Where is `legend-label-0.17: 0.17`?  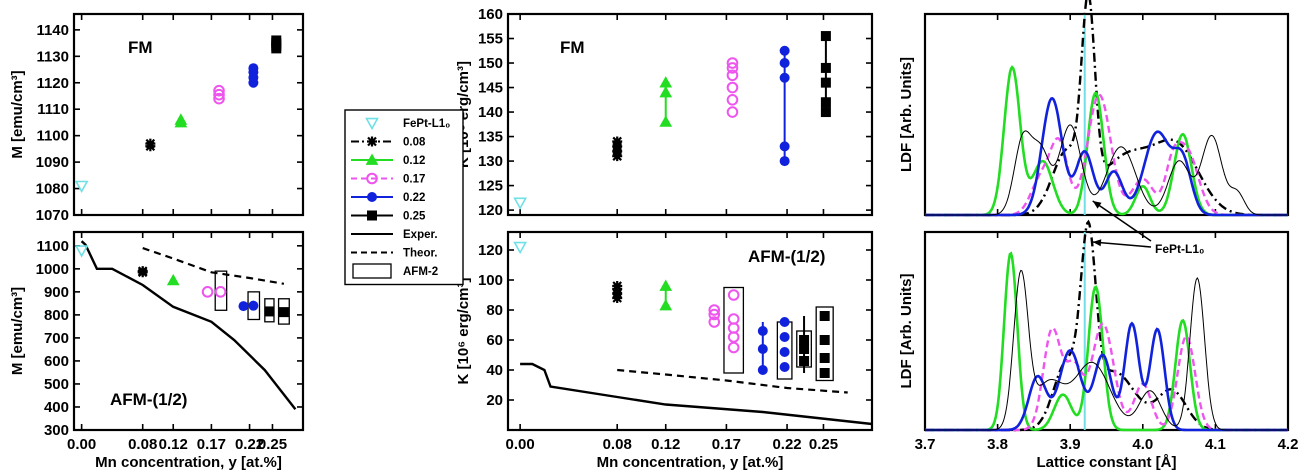
legend-label-0.17: 0.17 is located at coordinates (414, 180).